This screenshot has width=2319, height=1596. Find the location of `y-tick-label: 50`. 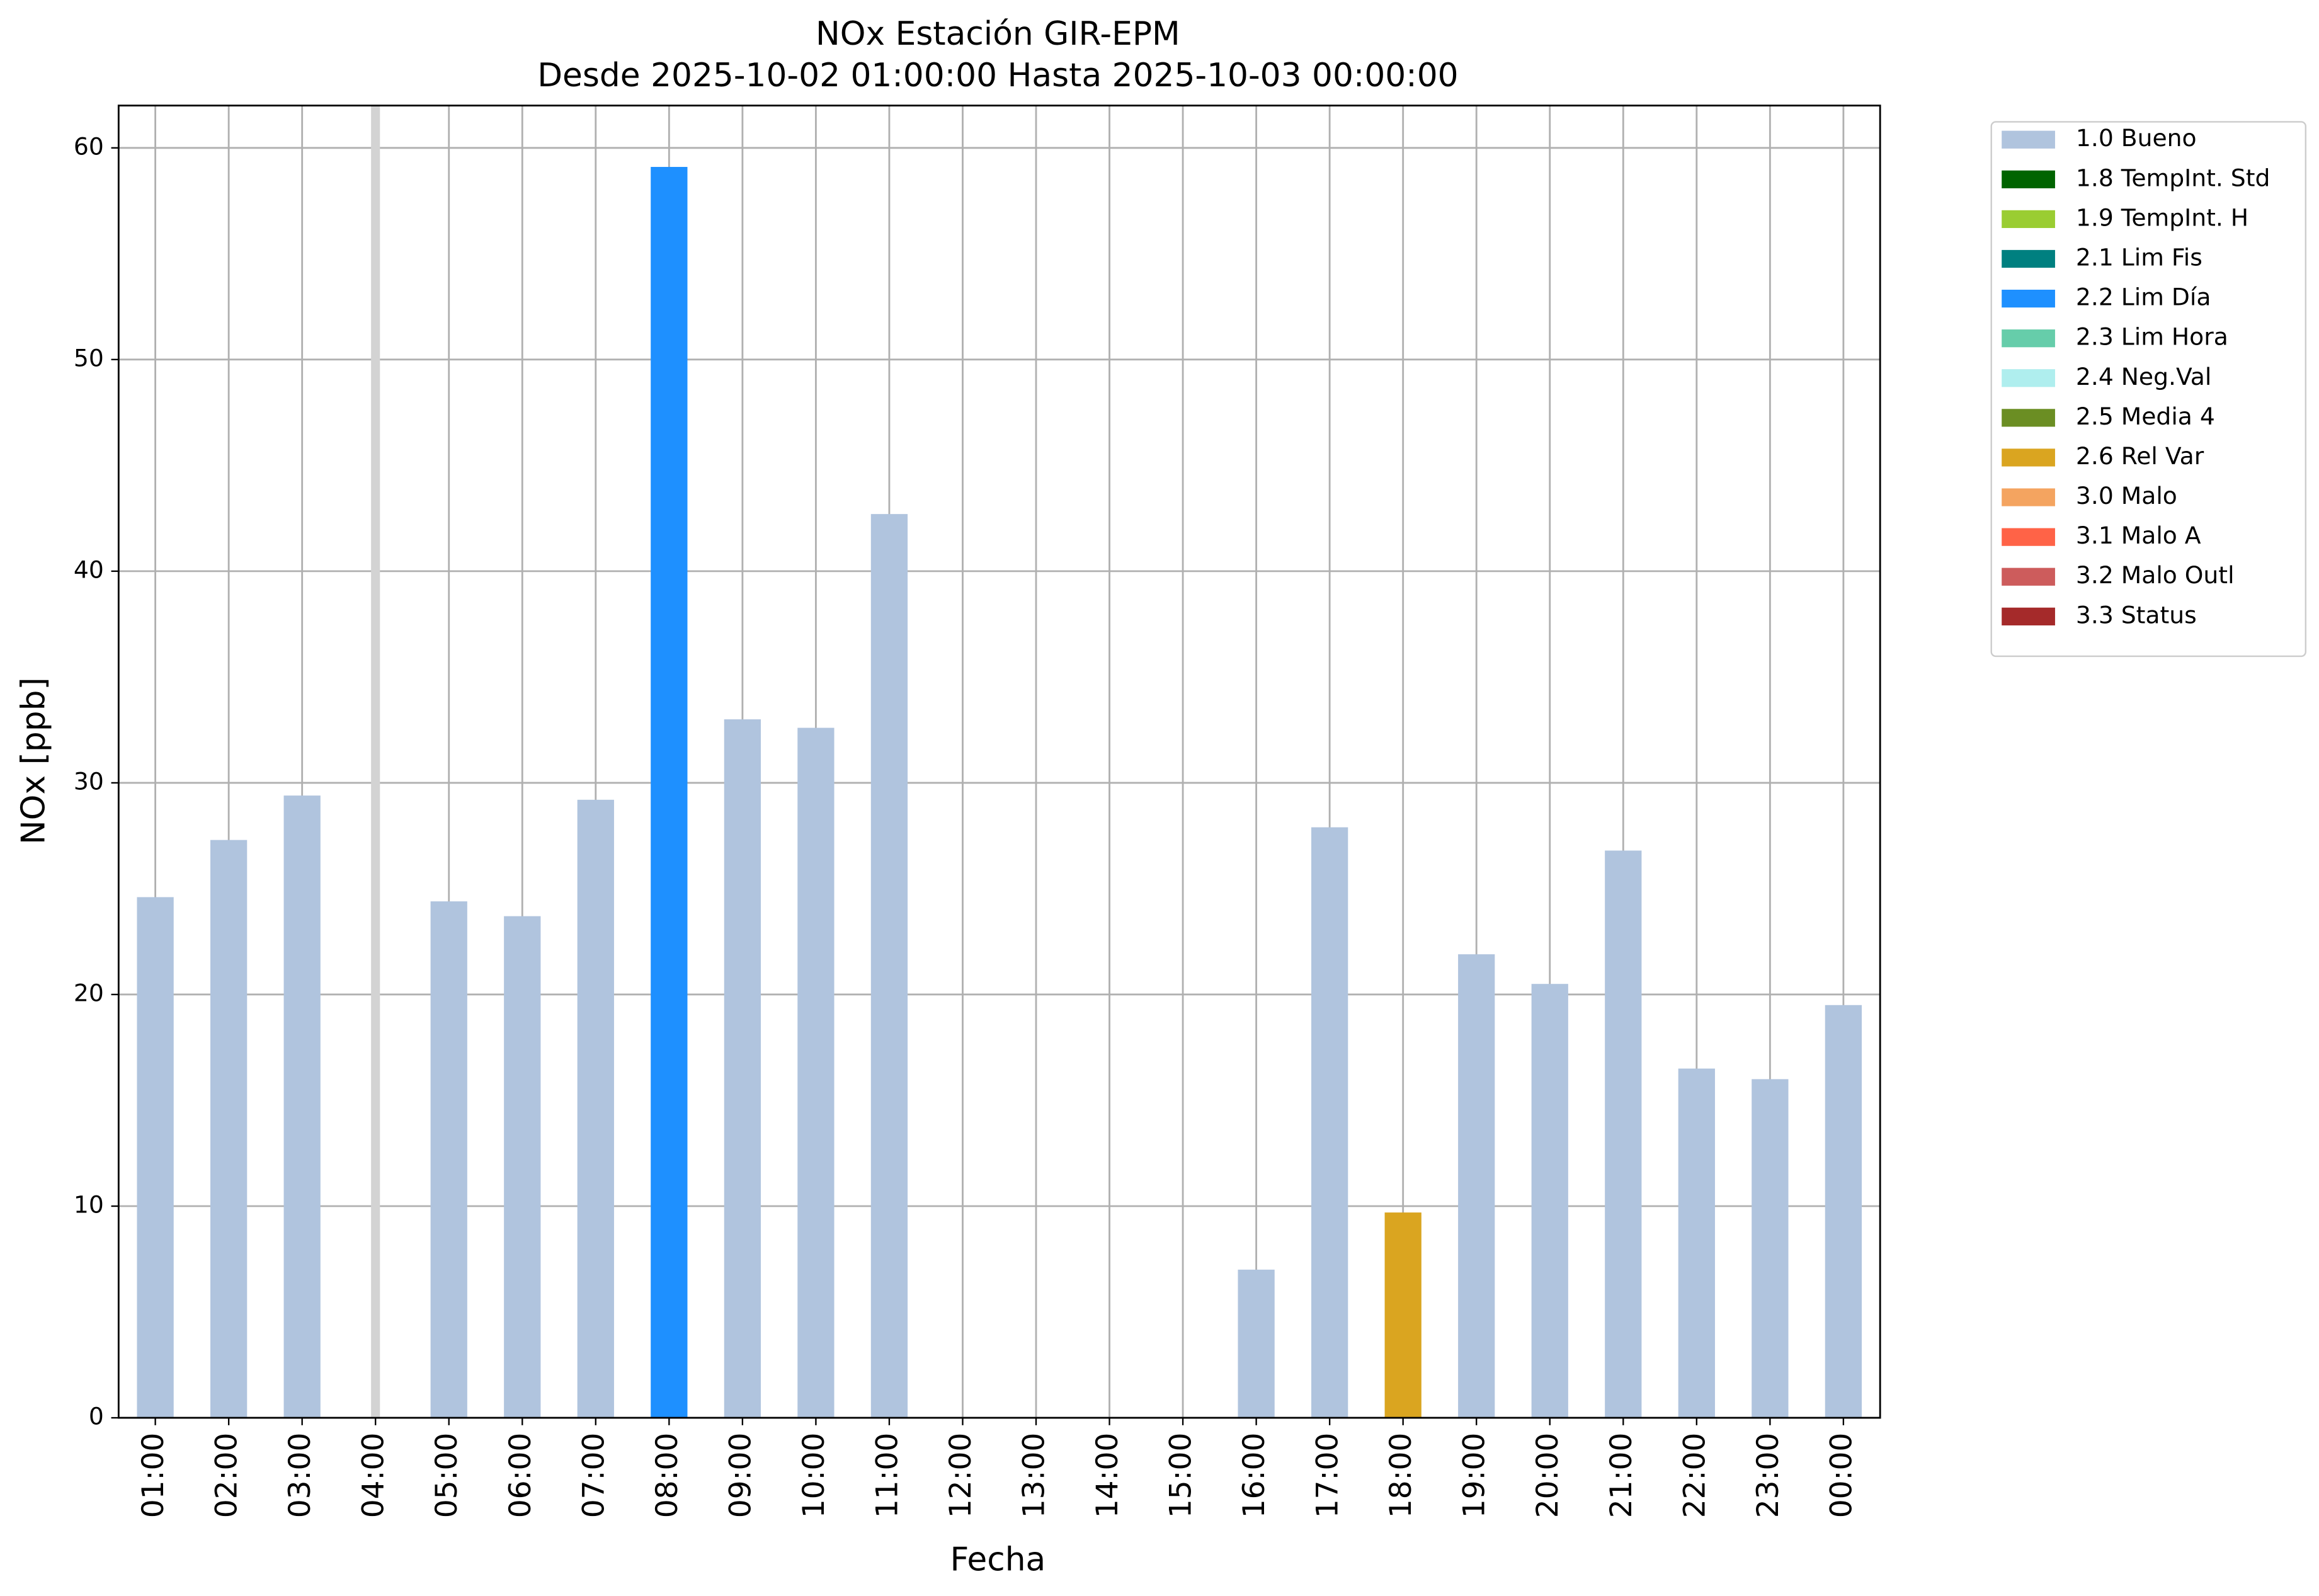

y-tick-label: 50 is located at coordinates (89, 358).